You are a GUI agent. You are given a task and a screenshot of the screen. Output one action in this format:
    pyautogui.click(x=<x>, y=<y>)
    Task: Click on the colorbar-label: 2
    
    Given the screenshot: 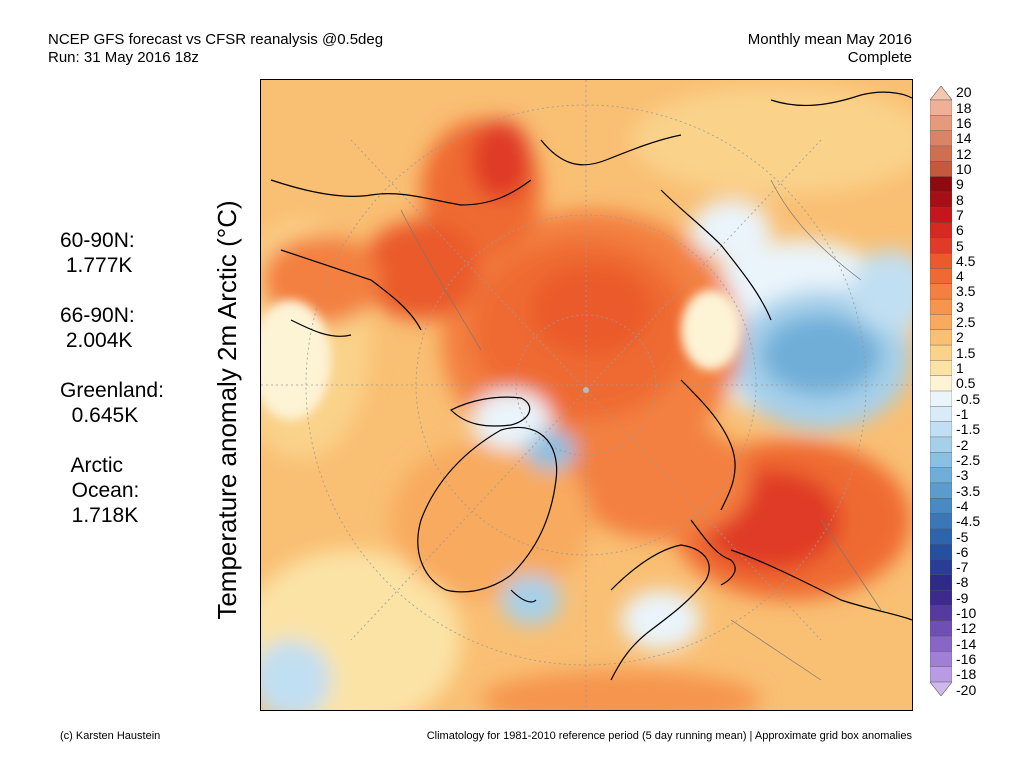 What is the action you would take?
    pyautogui.click(x=960, y=337)
    